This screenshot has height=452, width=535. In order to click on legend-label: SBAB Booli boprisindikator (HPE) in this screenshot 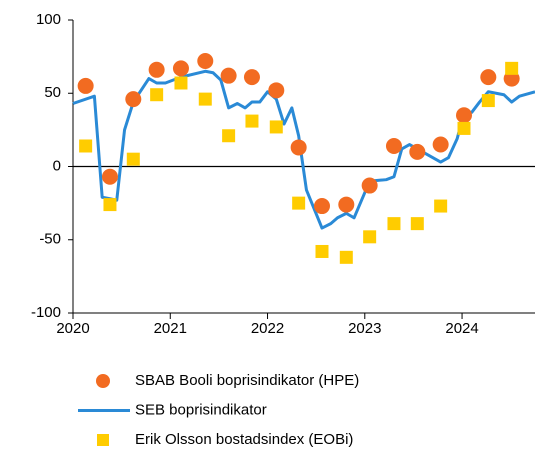, I will do `click(247, 380)`.